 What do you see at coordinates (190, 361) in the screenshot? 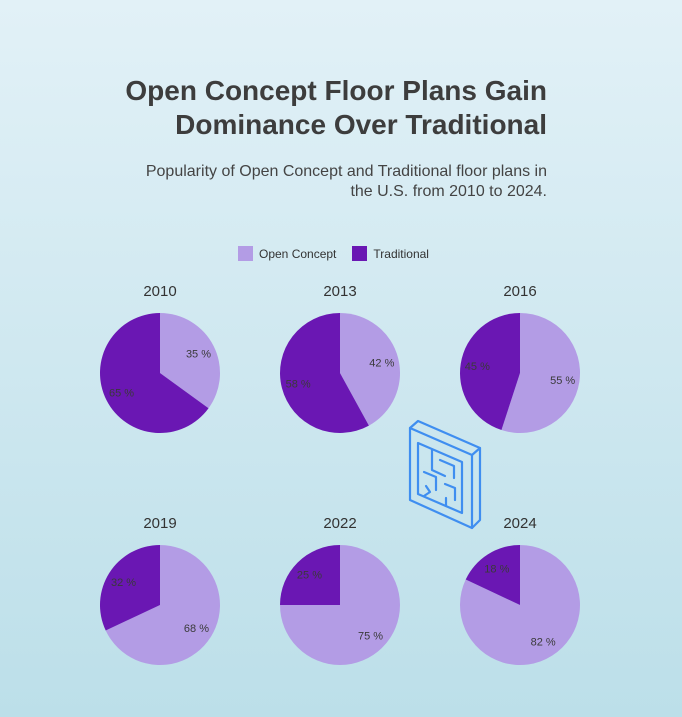
I see `pie-slice-2010-open-concept` at bounding box center [190, 361].